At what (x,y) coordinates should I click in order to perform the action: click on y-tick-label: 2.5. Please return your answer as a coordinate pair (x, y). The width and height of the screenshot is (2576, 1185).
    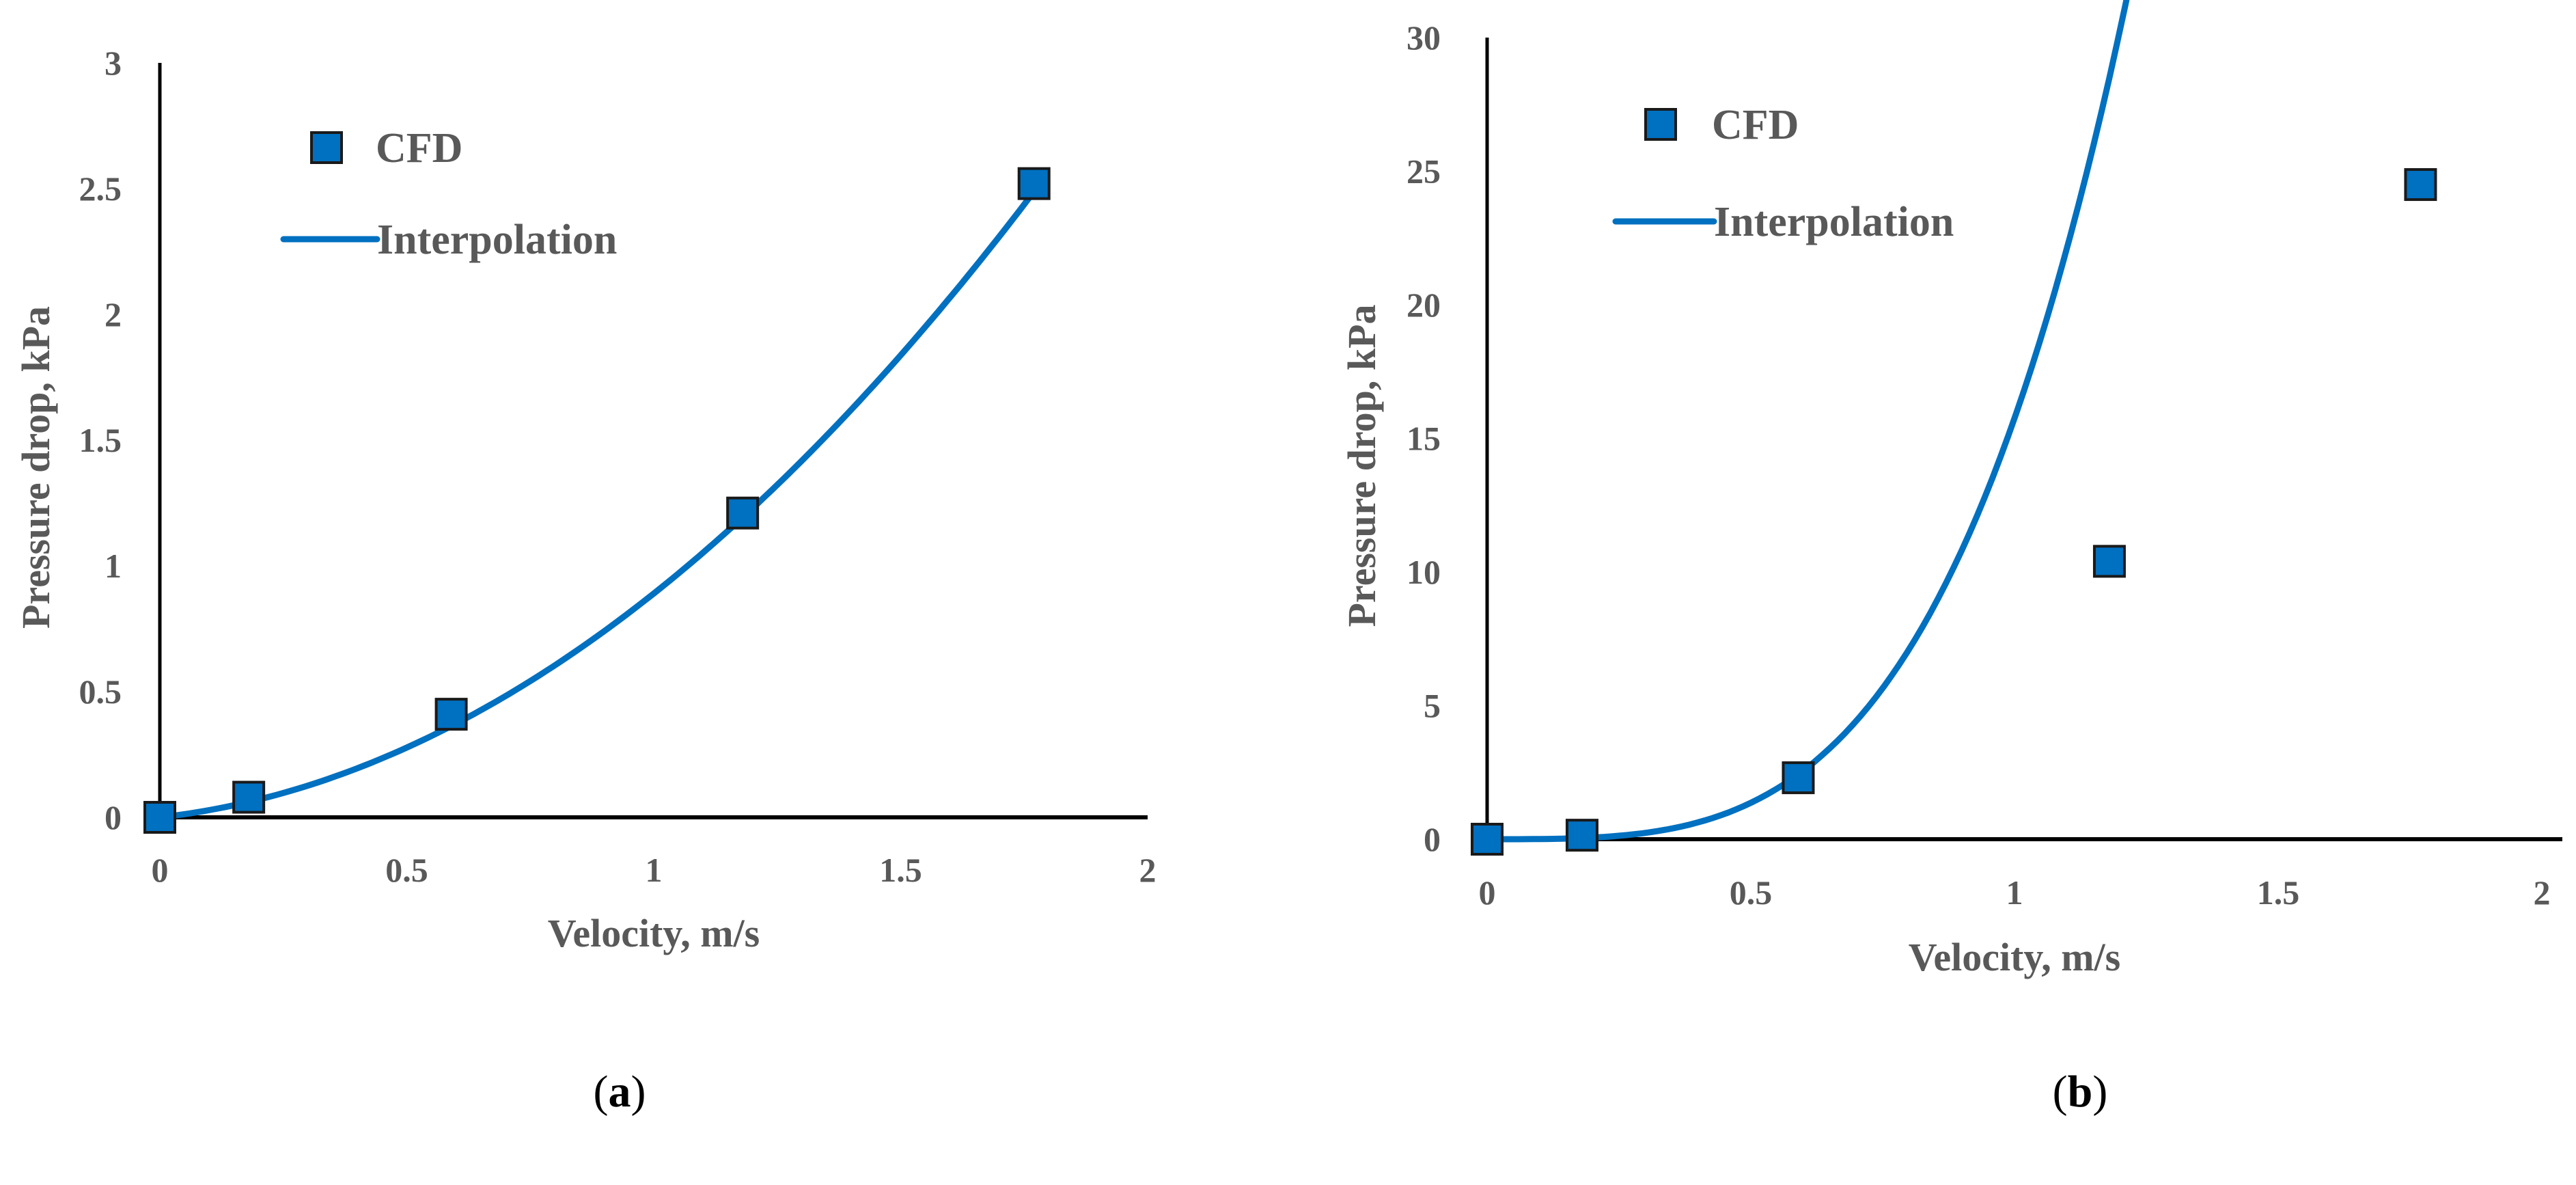
    Looking at the image, I should click on (101, 188).